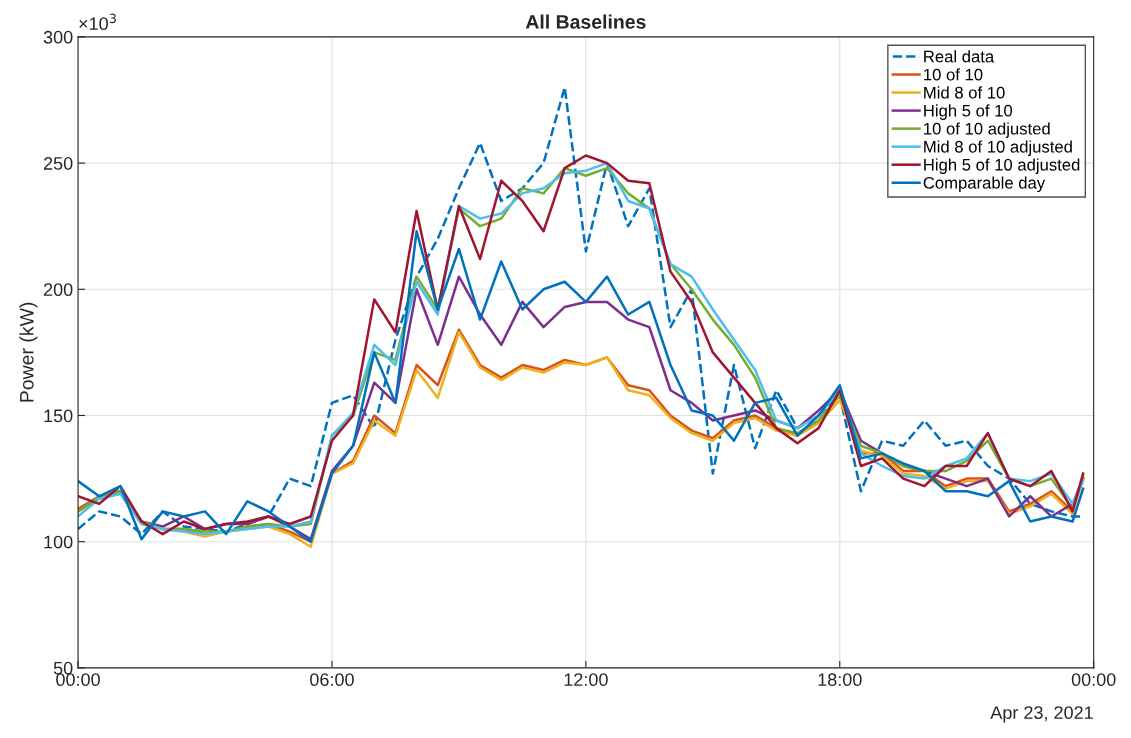  What do you see at coordinates (959, 56) in the screenshot?
I see `legend-label: Real data` at bounding box center [959, 56].